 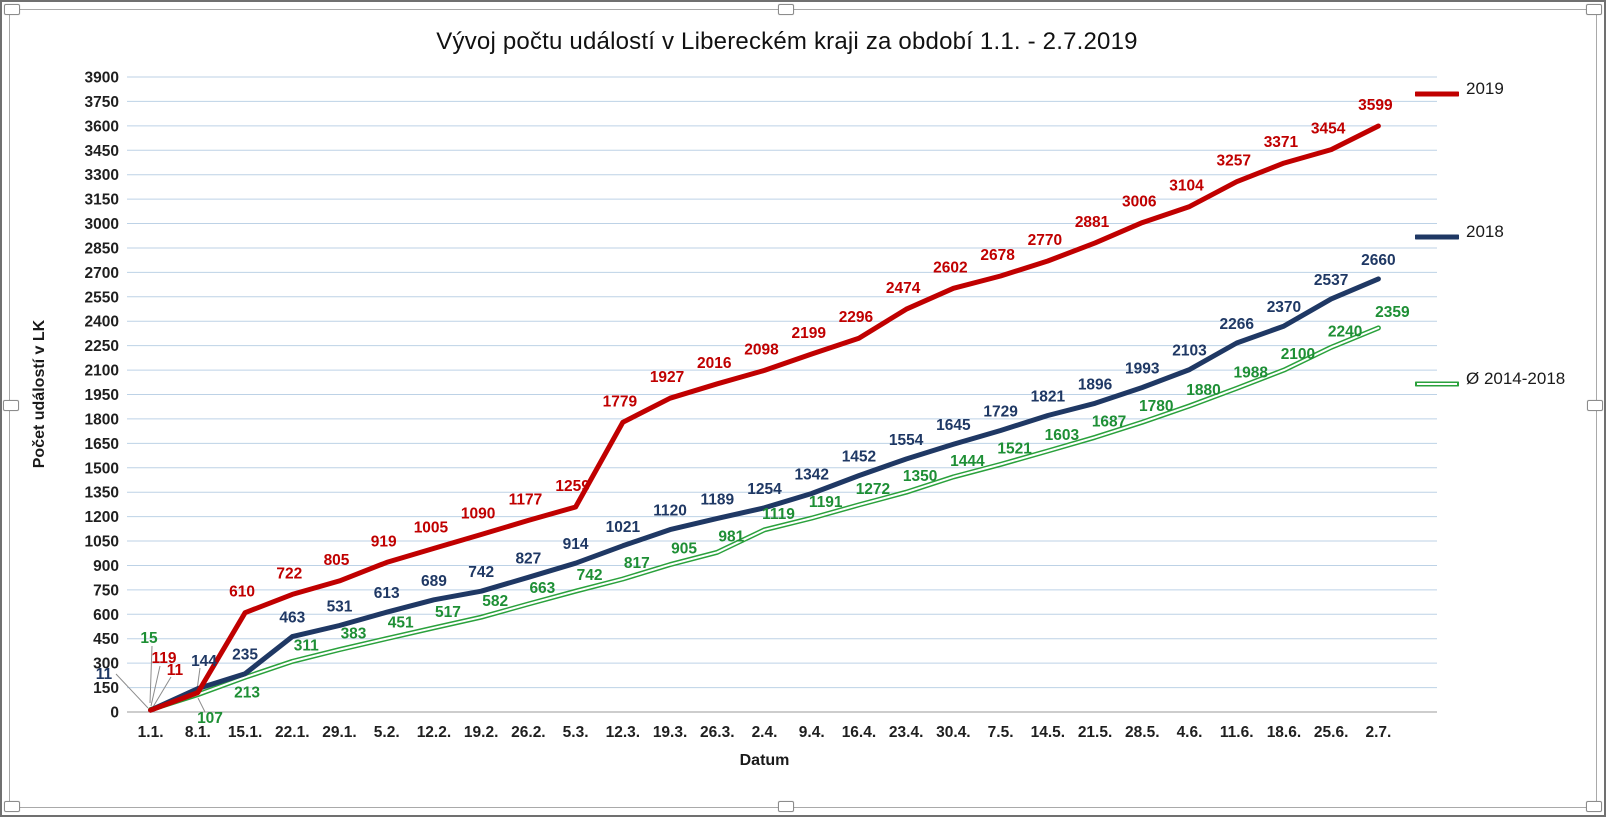 I want to click on selection-handle-s, so click(x=786, y=806).